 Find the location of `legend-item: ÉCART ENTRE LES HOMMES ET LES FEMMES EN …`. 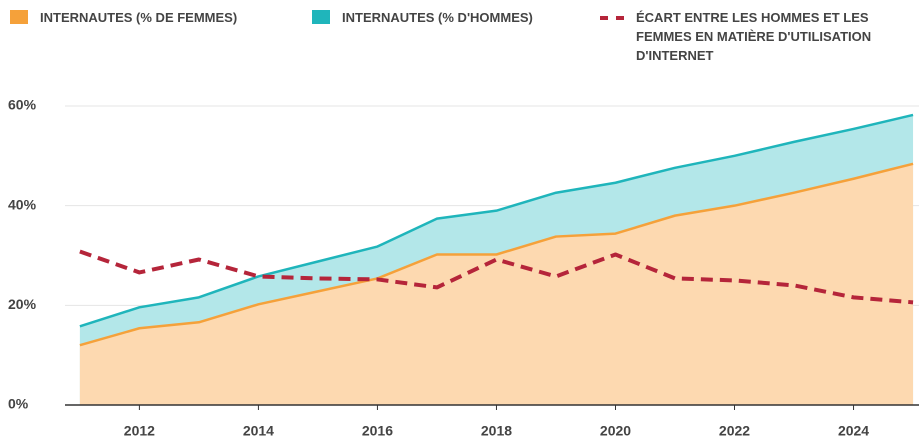

legend-item: ÉCART ENTRE LES HOMMES ET LES FEMMES EN … is located at coordinates (755, 36).